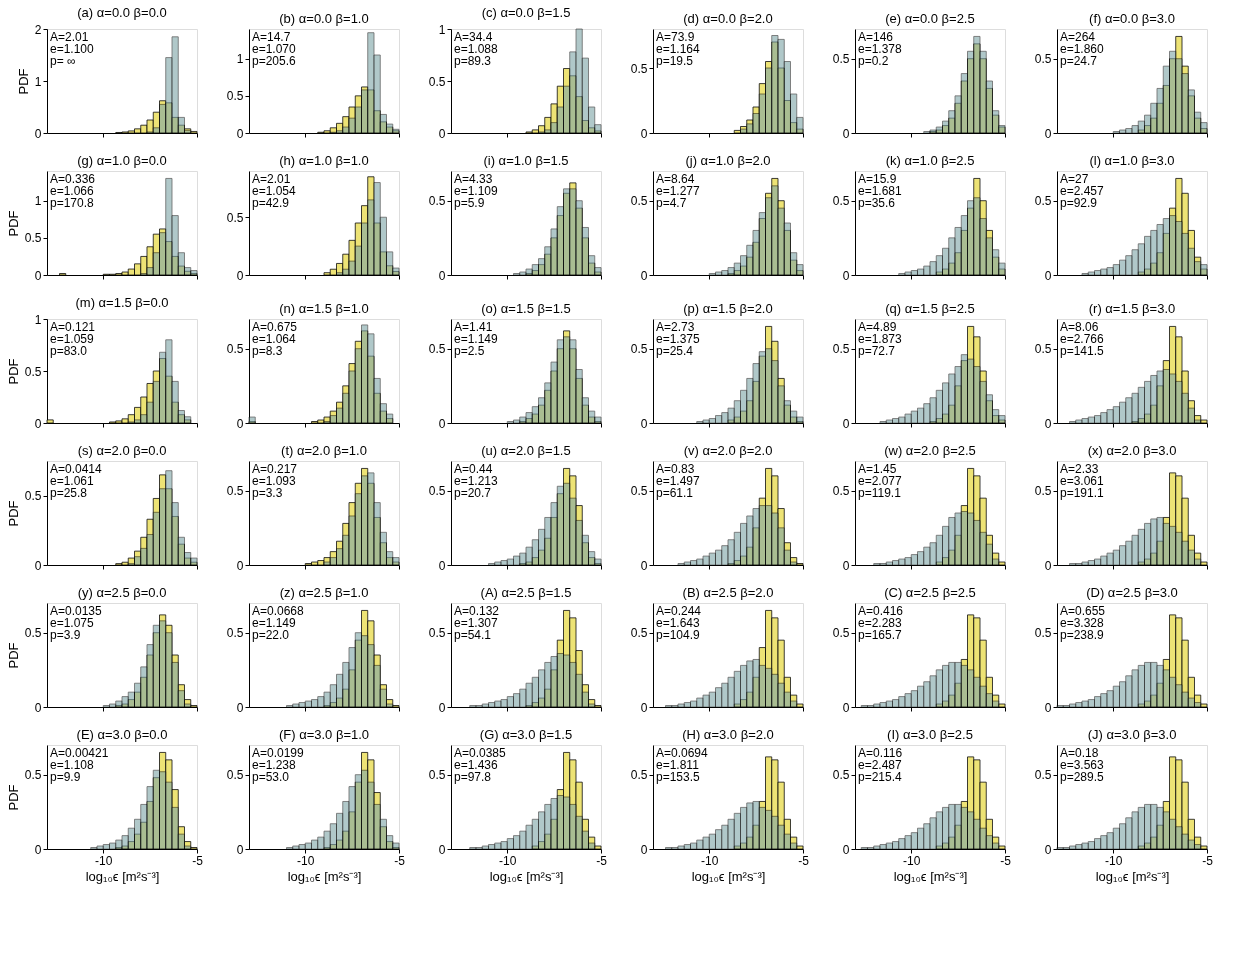  I want to click on annotation: e=3.061, so click(1082, 481).